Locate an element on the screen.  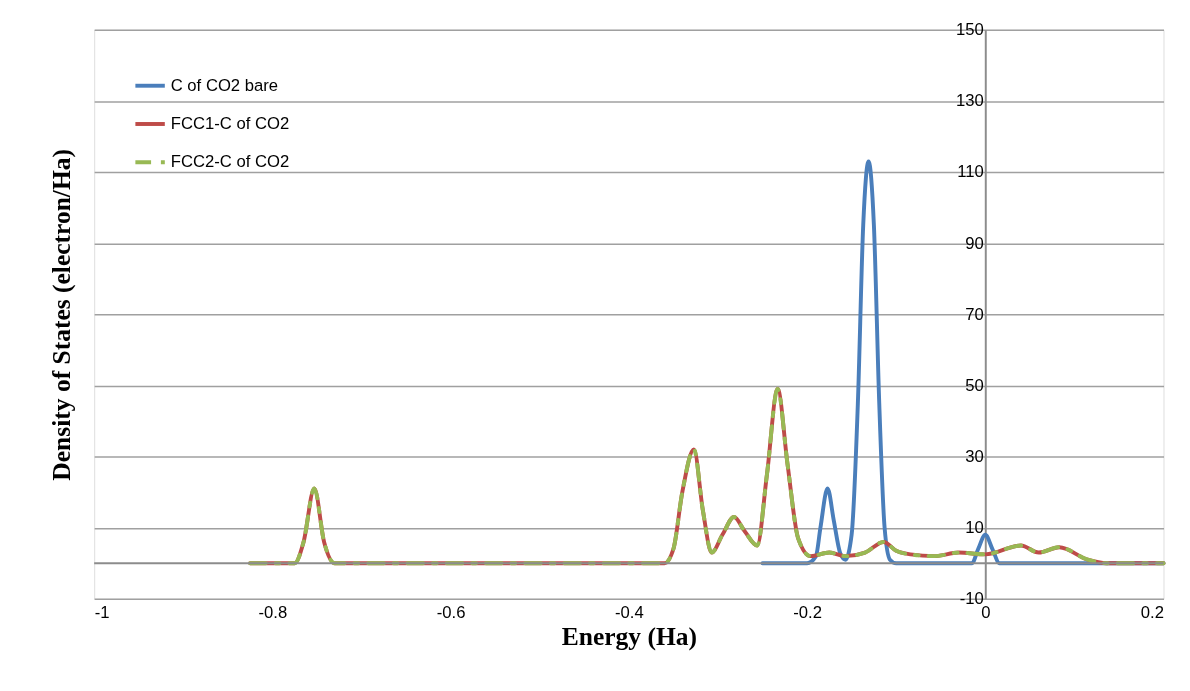
x-tick-label: 0.2 is located at coordinates (1152, 612).